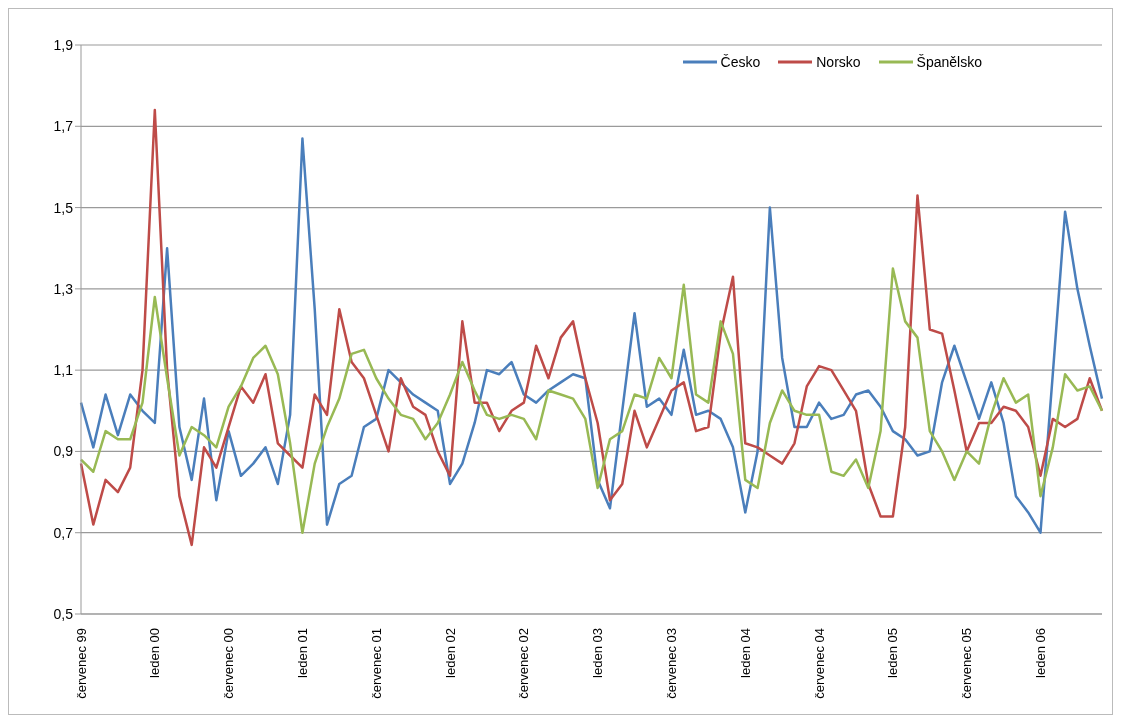 This screenshot has width=1121, height=727. What do you see at coordinates (967, 663) in the screenshot?
I see `x-tick-label: červenec 05` at bounding box center [967, 663].